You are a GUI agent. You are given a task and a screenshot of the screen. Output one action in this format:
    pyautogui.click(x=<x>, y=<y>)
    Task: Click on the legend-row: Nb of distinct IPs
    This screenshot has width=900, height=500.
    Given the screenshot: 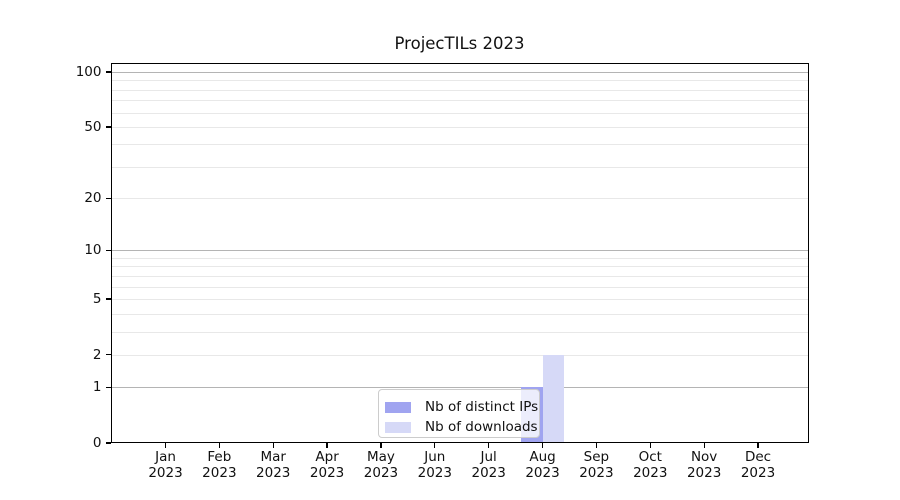 What is the action you would take?
    pyautogui.click(x=461, y=407)
    